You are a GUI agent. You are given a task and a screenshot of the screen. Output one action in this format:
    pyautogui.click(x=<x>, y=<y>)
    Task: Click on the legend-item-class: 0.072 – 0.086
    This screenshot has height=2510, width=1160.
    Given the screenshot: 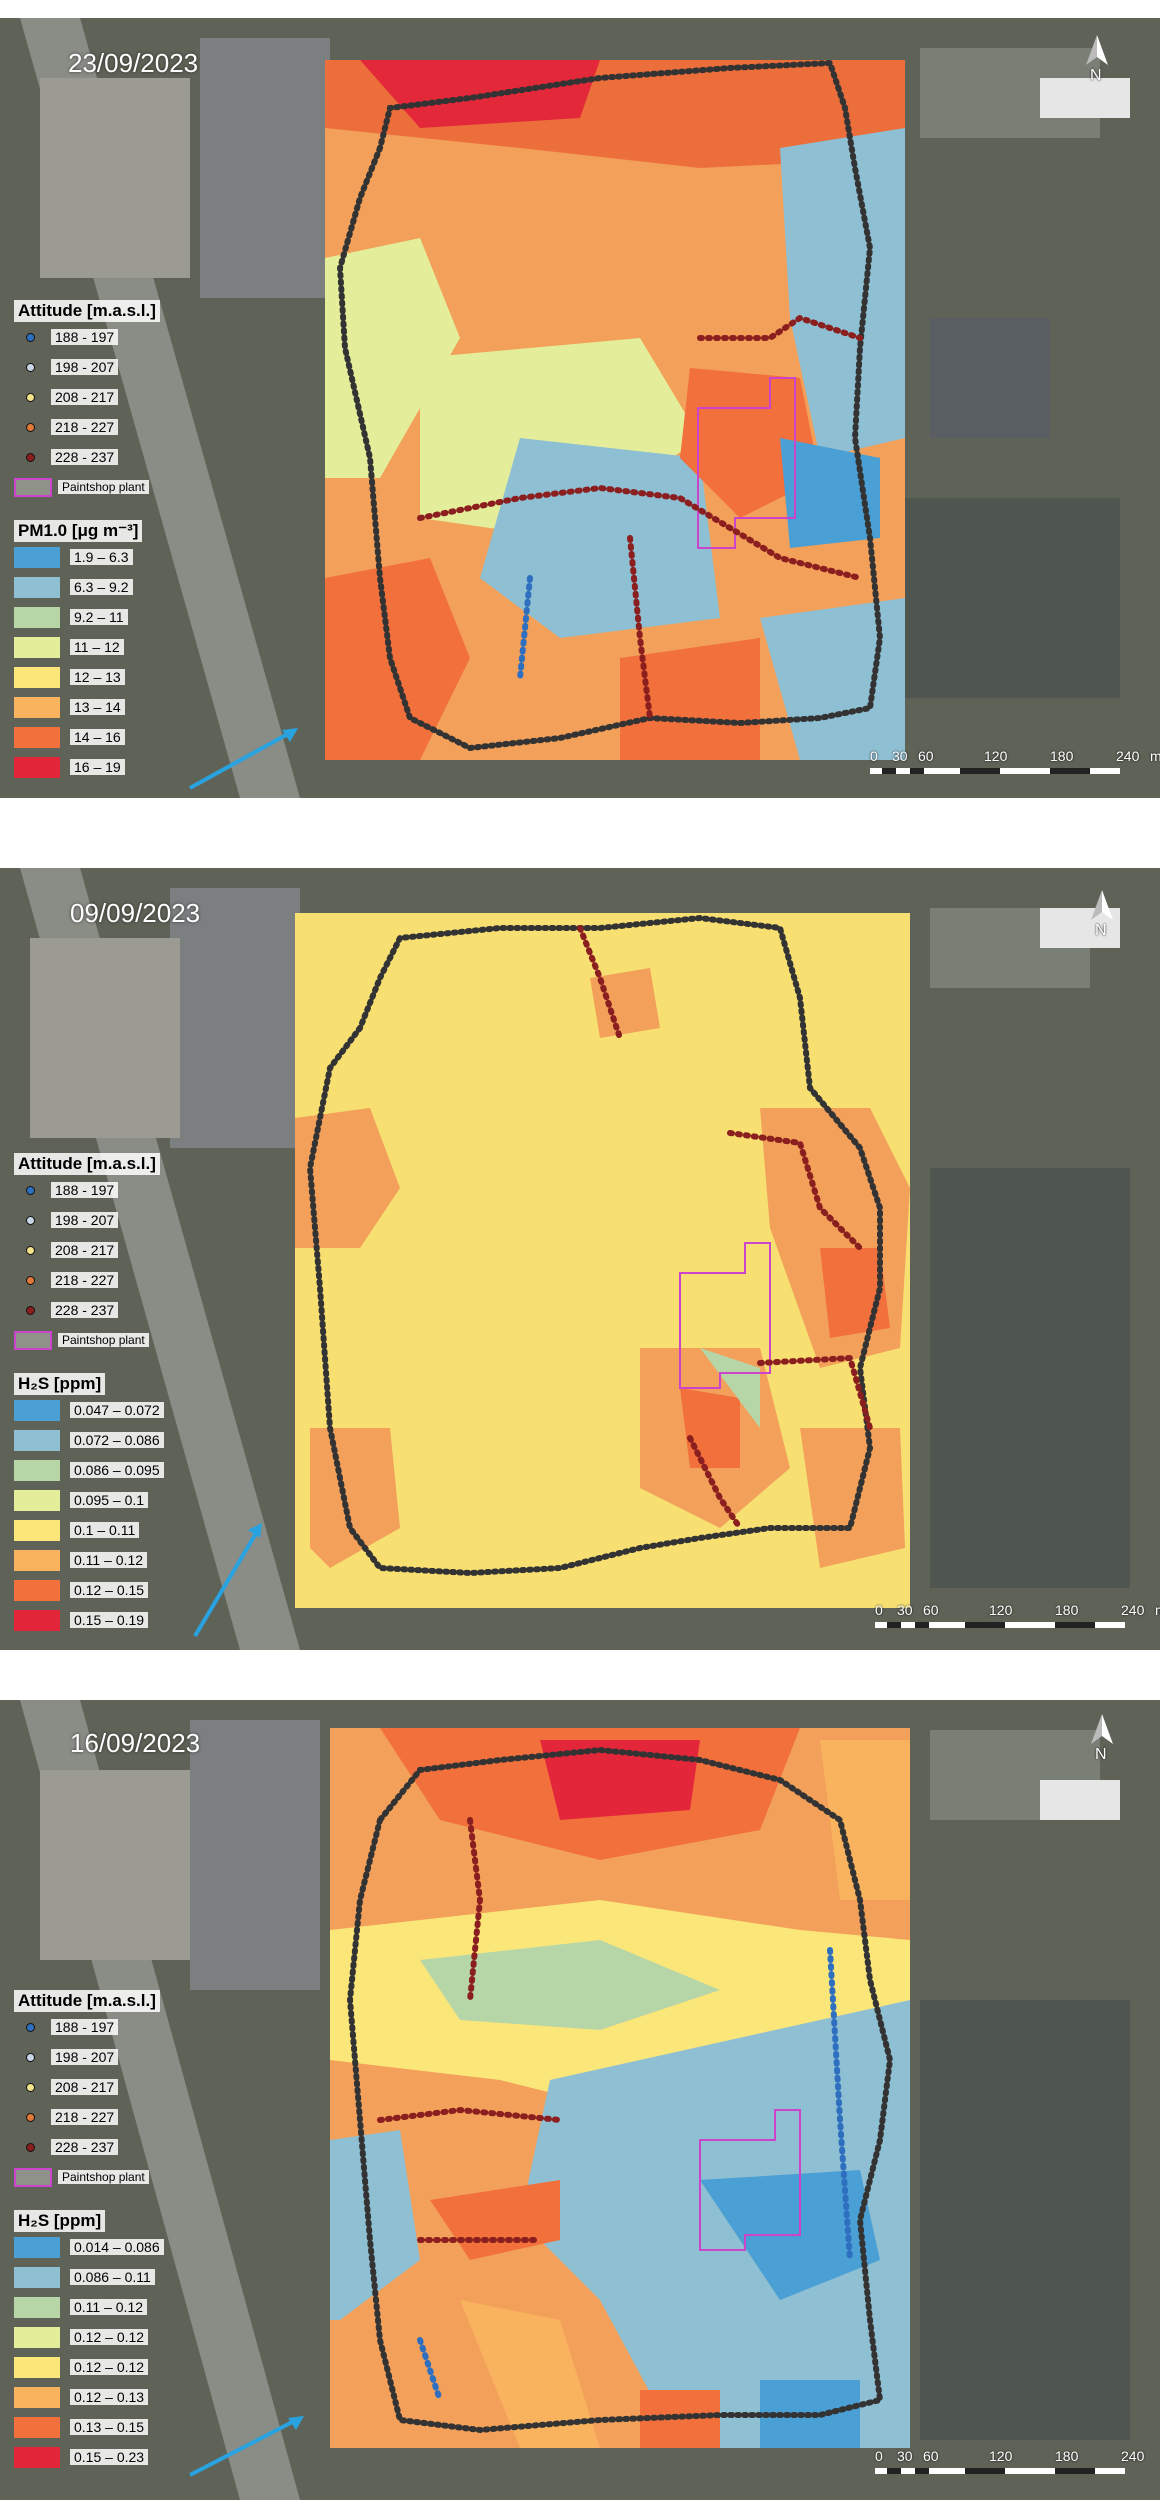 What is the action you would take?
    pyautogui.click(x=89, y=1440)
    